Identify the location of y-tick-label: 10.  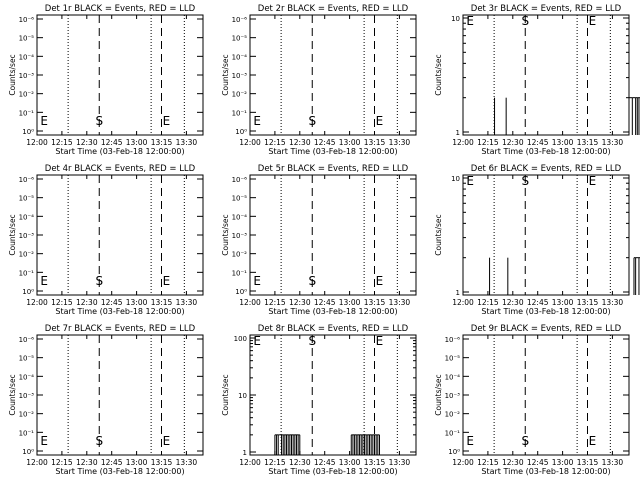
(242, 396).